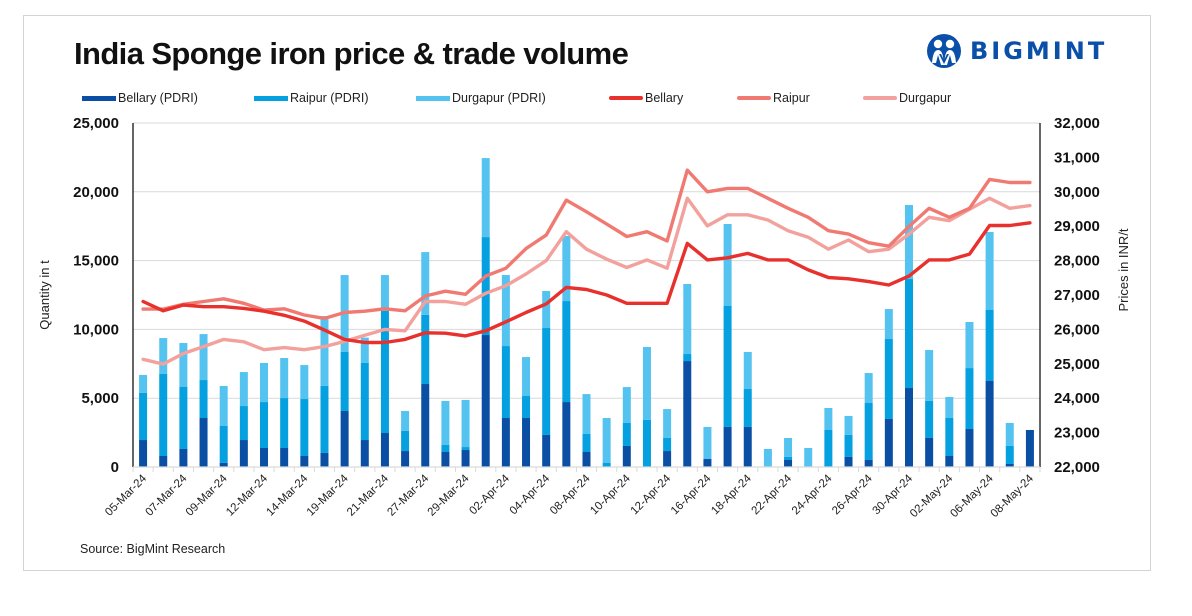  Describe the element at coordinates (1077, 226) in the screenshot. I see `y2-tick-label: 29,000` at that location.